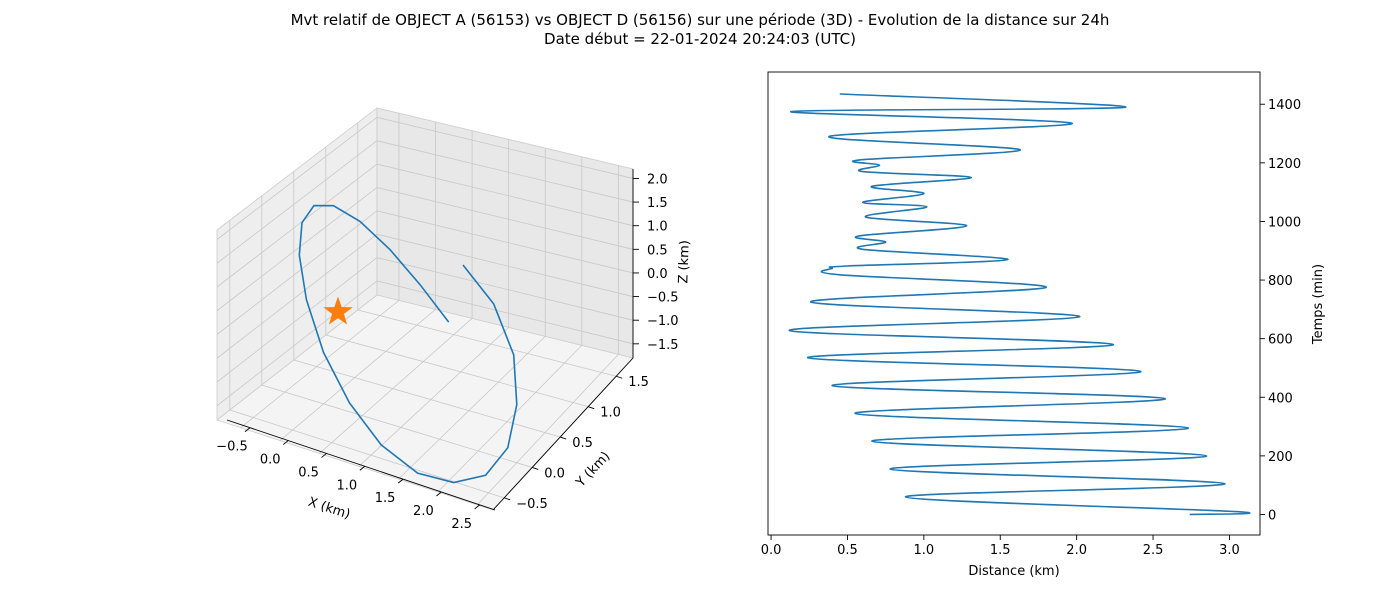  Describe the element at coordinates (657, 179) in the screenshot. I see `z-tick-label-7: 2.0` at that location.